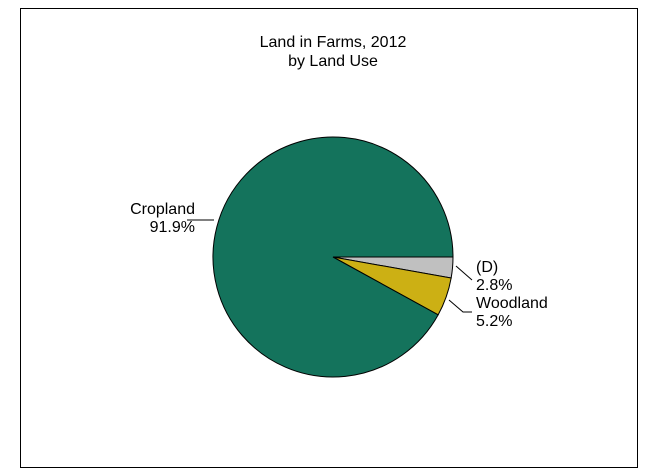 The image size is (657, 468). Describe the element at coordinates (162, 209) in the screenshot. I see `slice-label-cropland: Cropland` at that location.